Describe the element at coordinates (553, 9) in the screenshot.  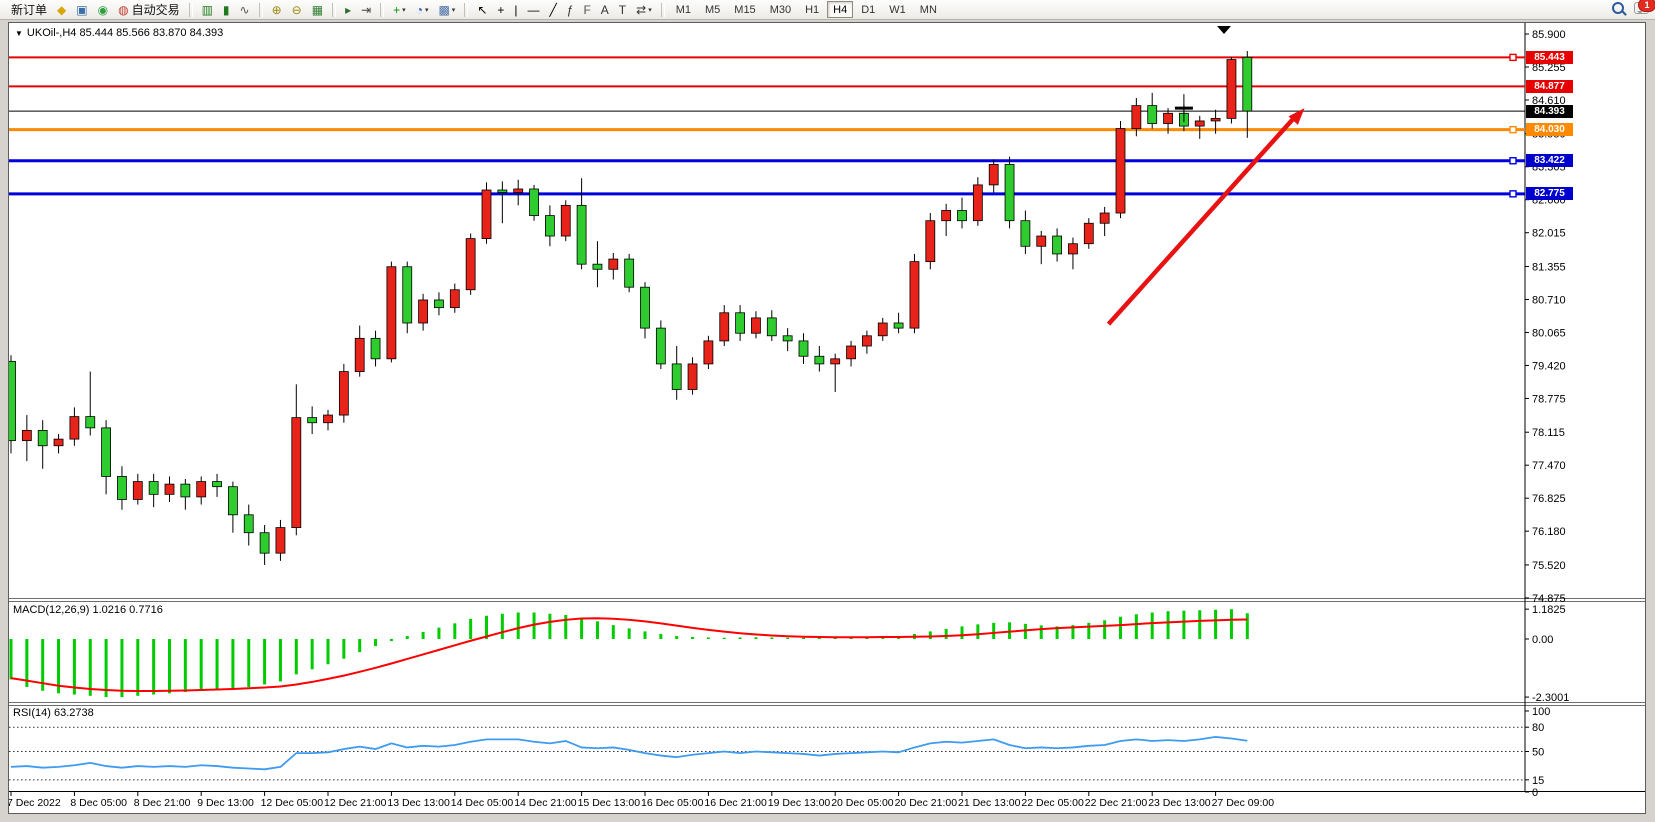
I see `trendline-icon: ╱` at that location.